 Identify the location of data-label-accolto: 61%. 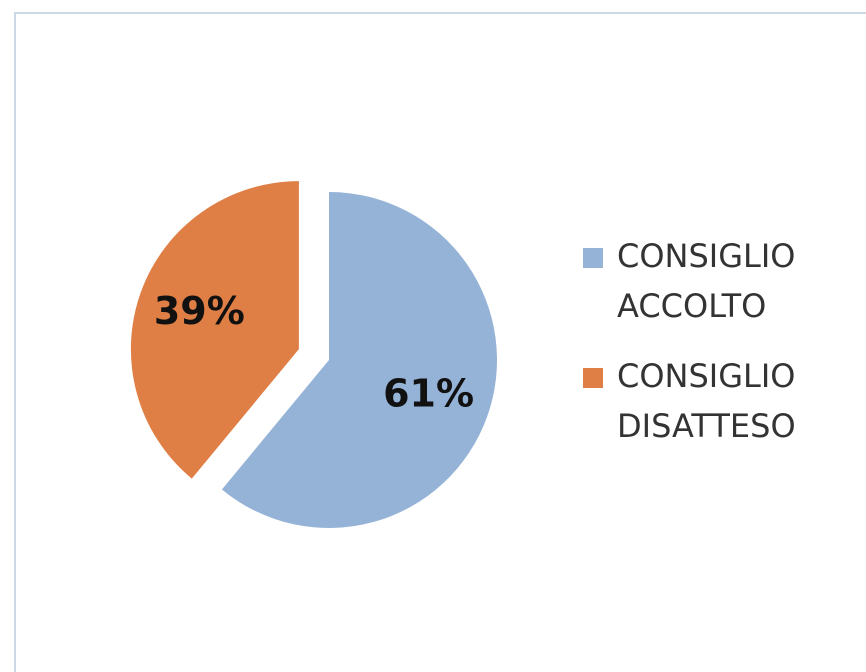
(428, 393).